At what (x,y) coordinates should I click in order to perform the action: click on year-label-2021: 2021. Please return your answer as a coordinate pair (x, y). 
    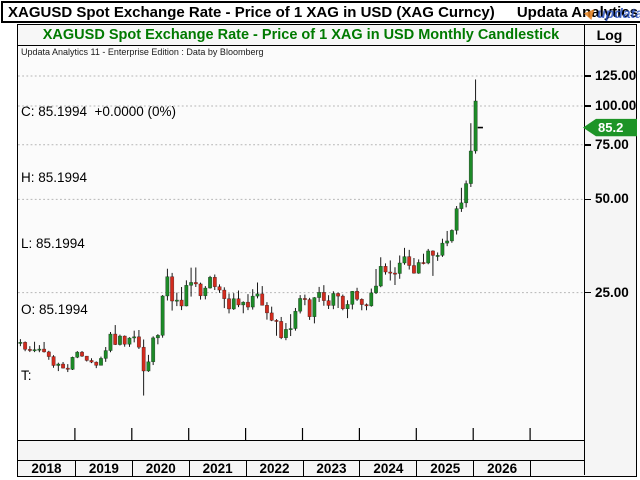
    Looking at the image, I should click on (217, 468).